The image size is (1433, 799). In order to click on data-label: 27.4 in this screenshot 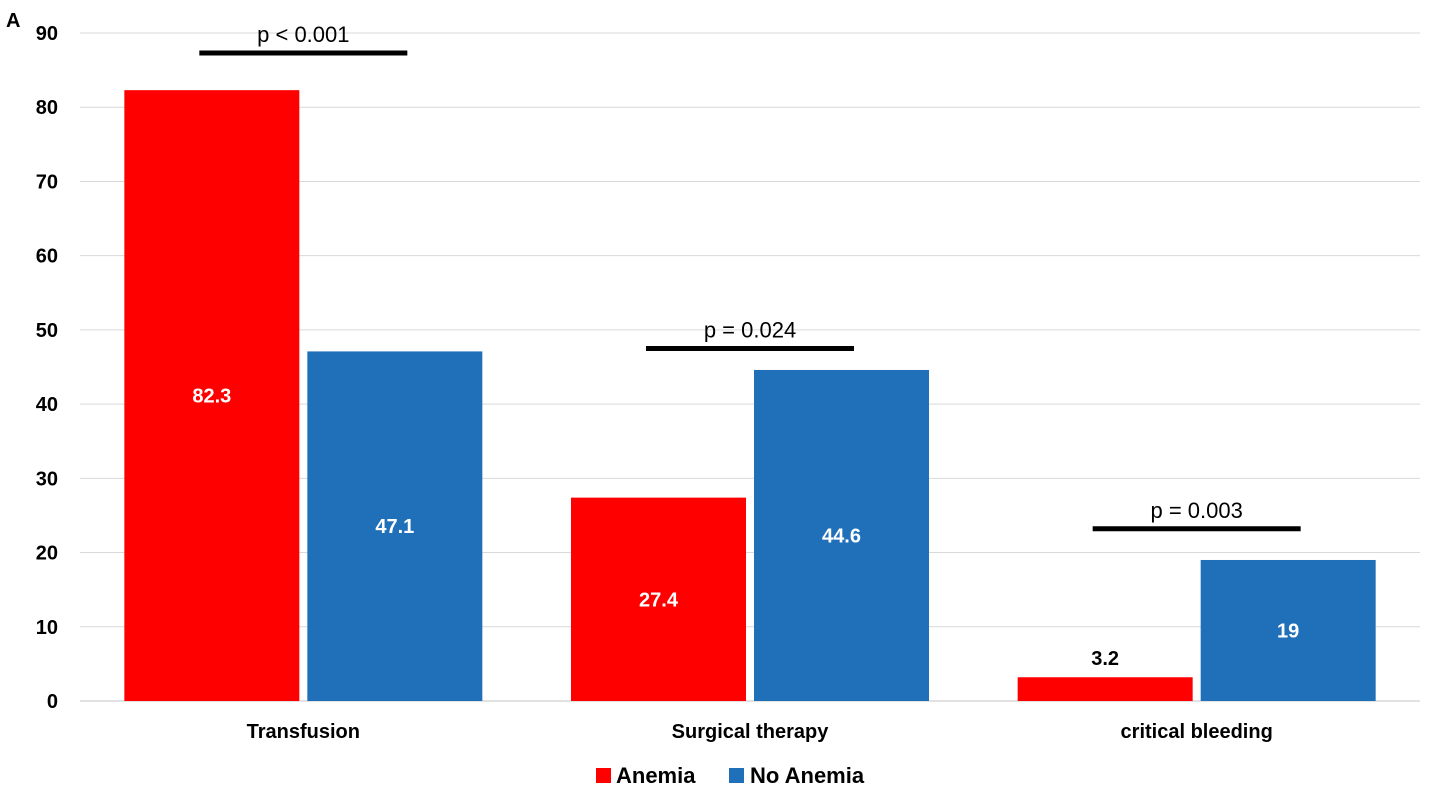, I will do `click(659, 600)`.